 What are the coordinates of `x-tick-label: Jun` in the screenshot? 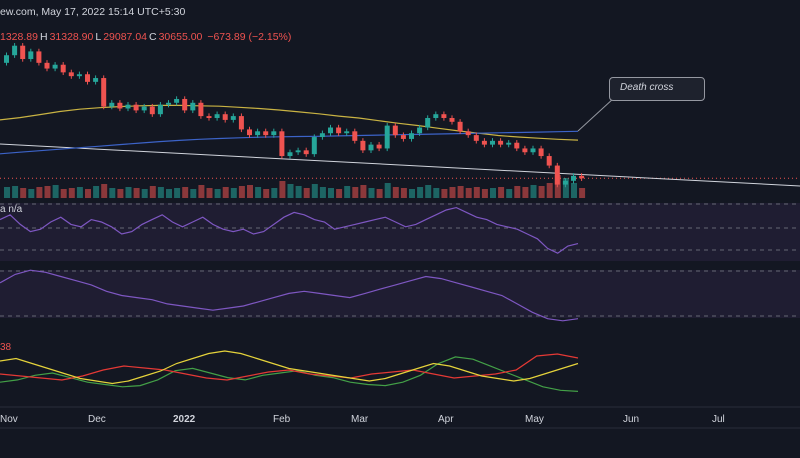 It's located at (631, 419).